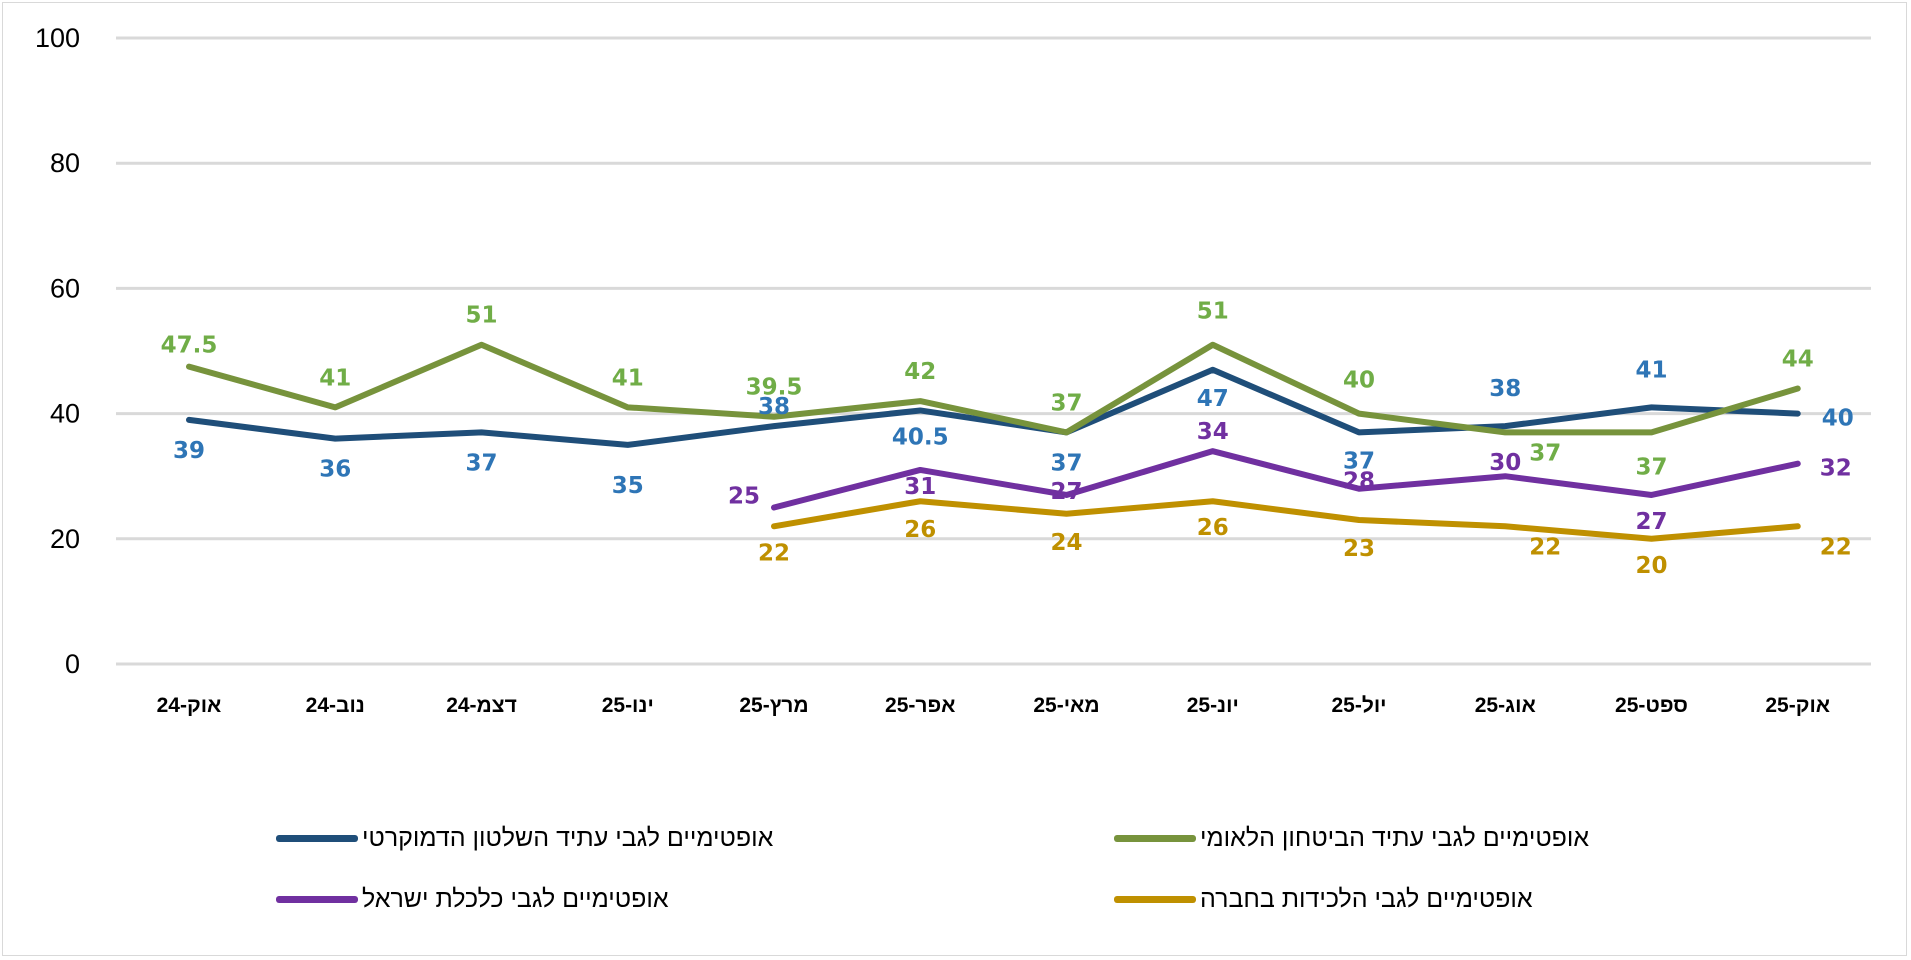 This screenshot has height=960, width=1911. I want to click on data-label: 44, so click(1798, 360).